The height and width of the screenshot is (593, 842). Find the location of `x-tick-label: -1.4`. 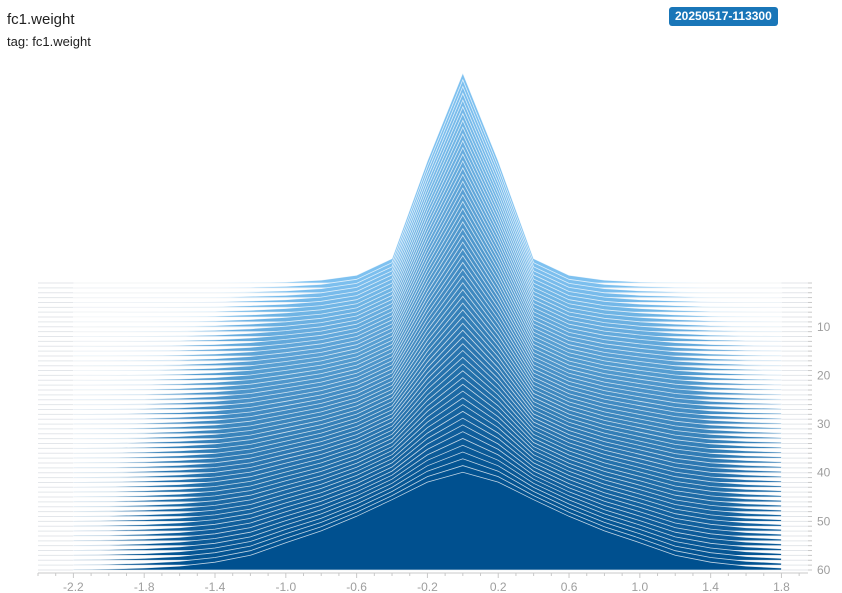

x-tick-label: -1.4 is located at coordinates (215, 586).